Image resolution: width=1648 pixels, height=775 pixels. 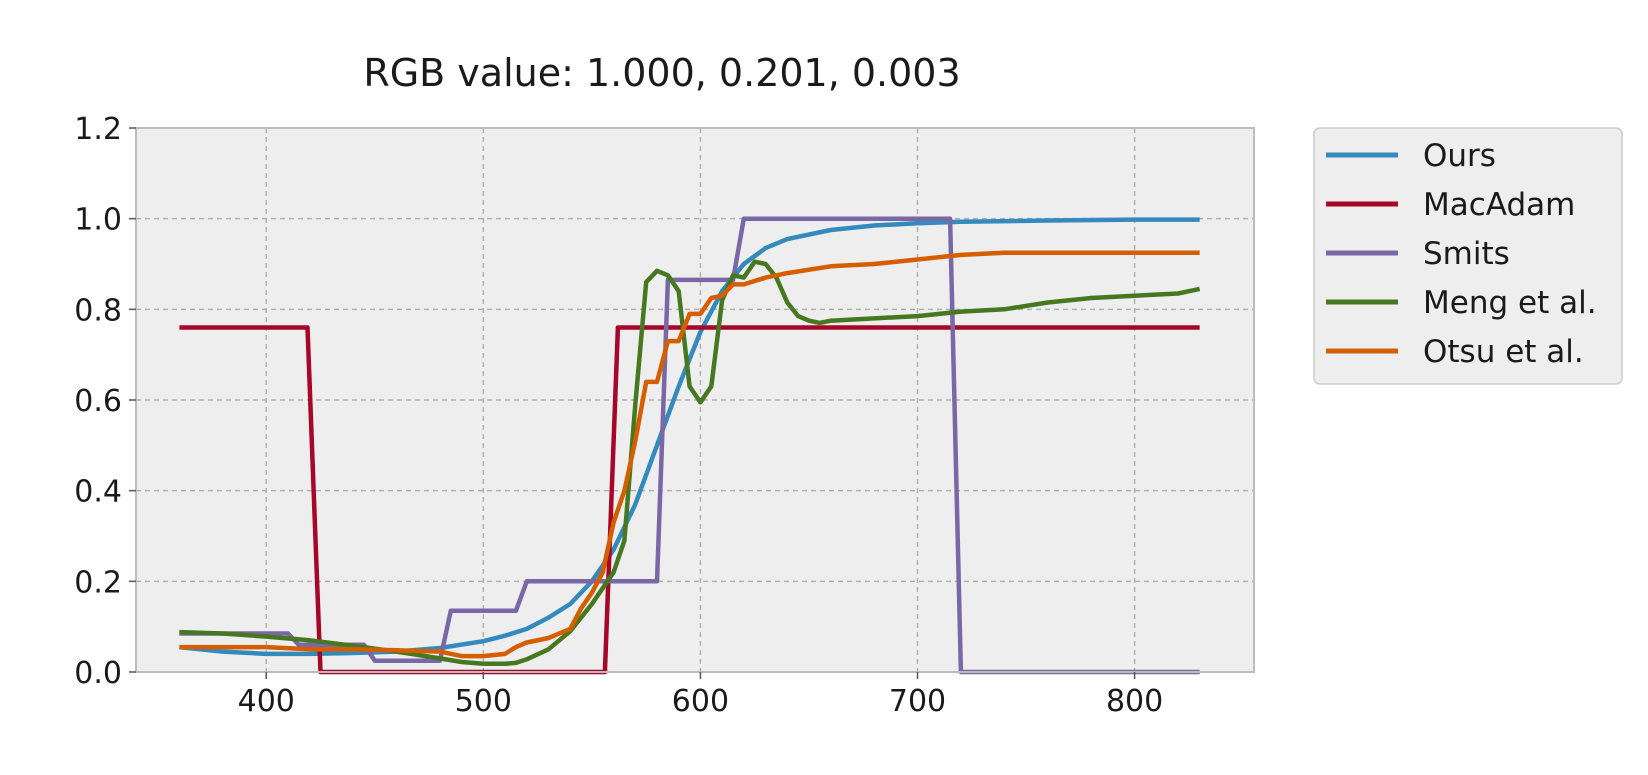 I want to click on chart-title: RGB value: 1.000, 0.201, 0.003, so click(x=661, y=73).